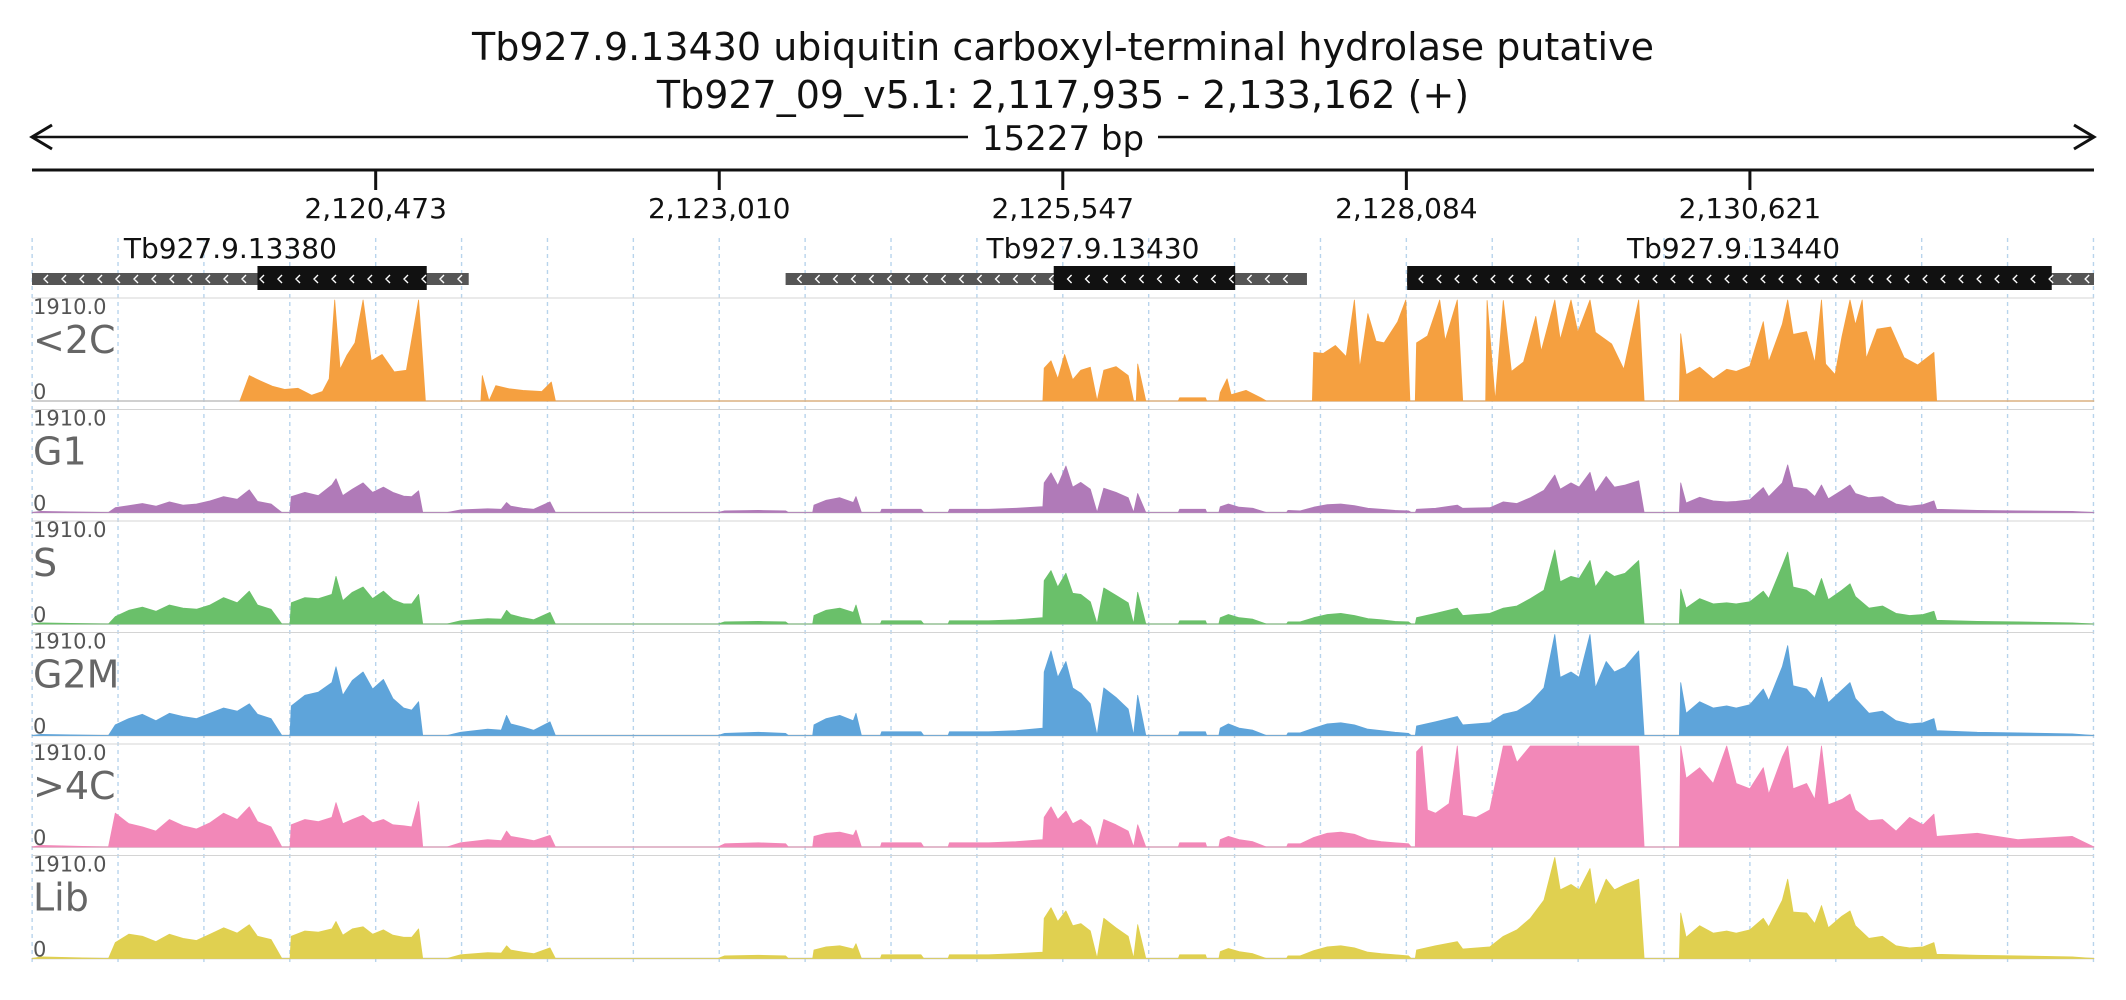 The height and width of the screenshot is (1000, 2126). What do you see at coordinates (1750, 208) in the screenshot?
I see `x-tick-label-4: 2,130,621` at bounding box center [1750, 208].